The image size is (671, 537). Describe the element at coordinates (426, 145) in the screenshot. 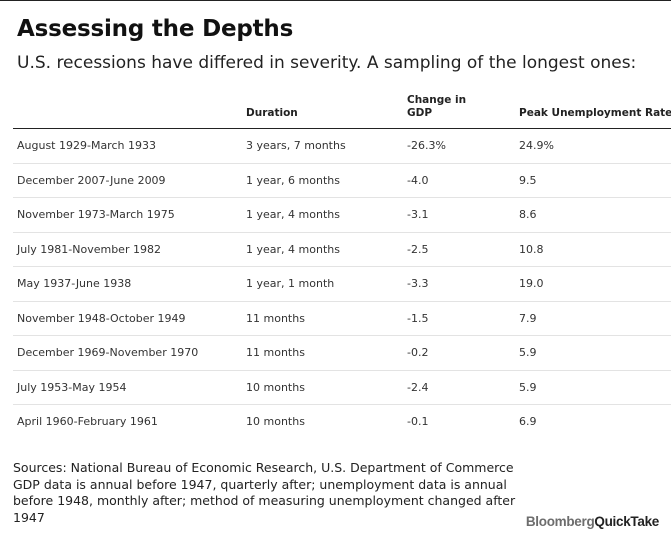

I see `gdp-change-cell: -26.3%` at that location.